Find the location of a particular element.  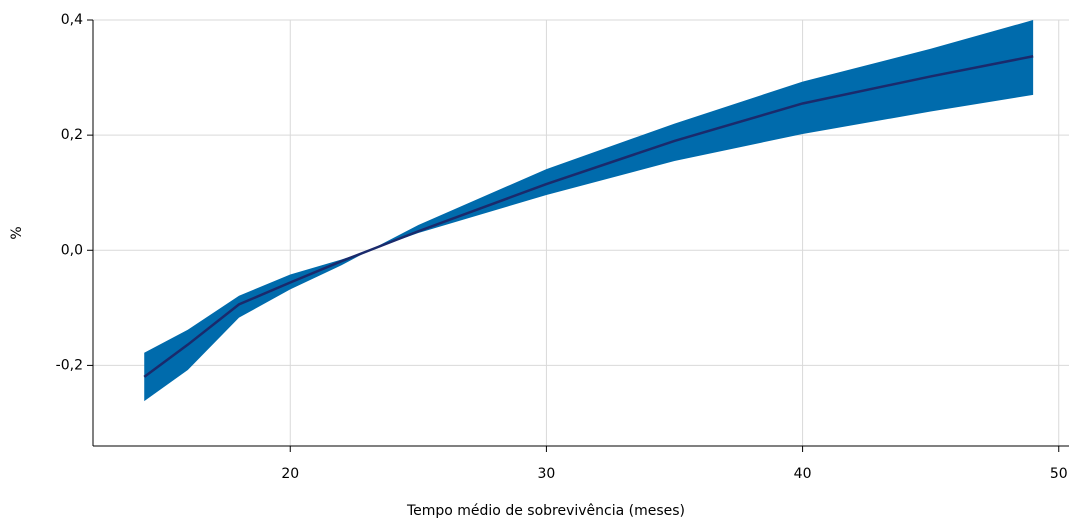

y-tick-label: 0,2 is located at coordinates (72, 135).